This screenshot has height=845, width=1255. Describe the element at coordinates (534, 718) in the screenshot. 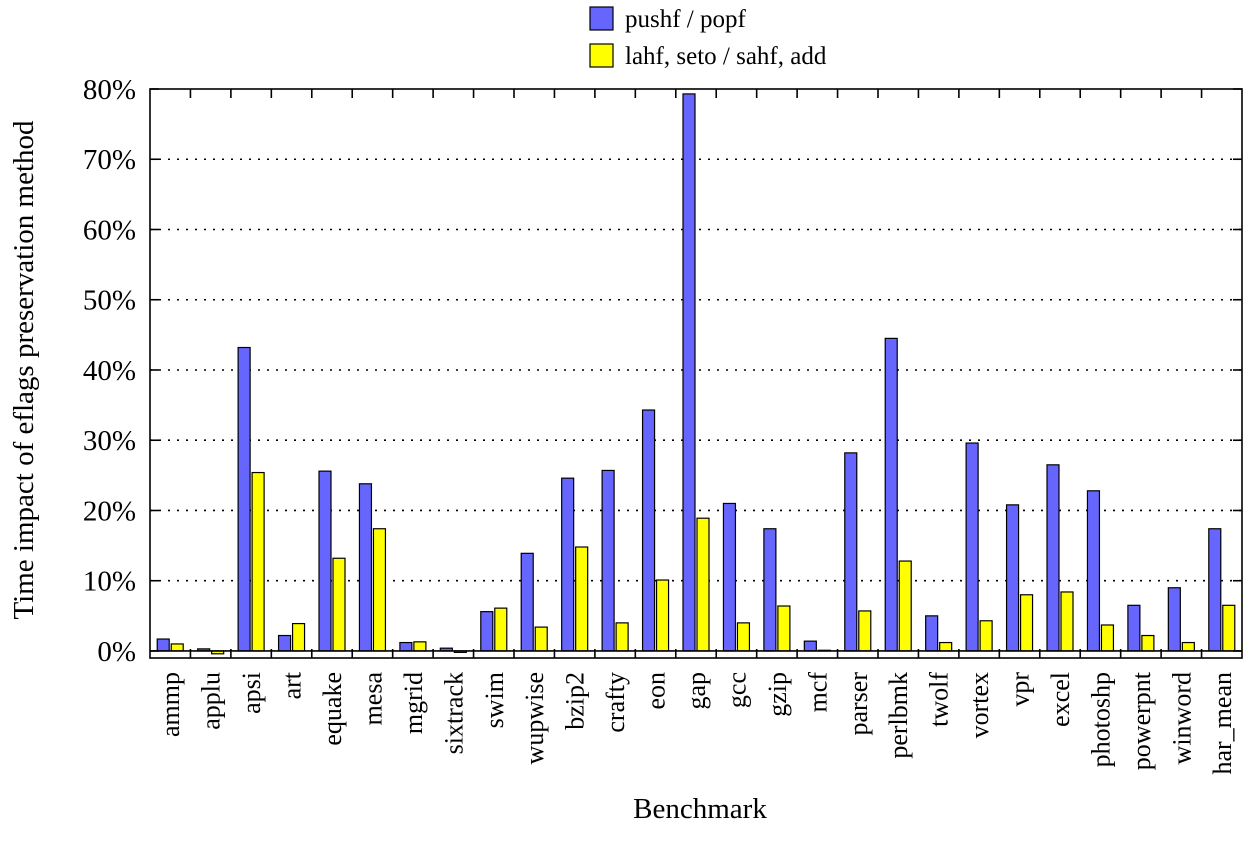

I see `x-tick-label: wupwise` at that location.